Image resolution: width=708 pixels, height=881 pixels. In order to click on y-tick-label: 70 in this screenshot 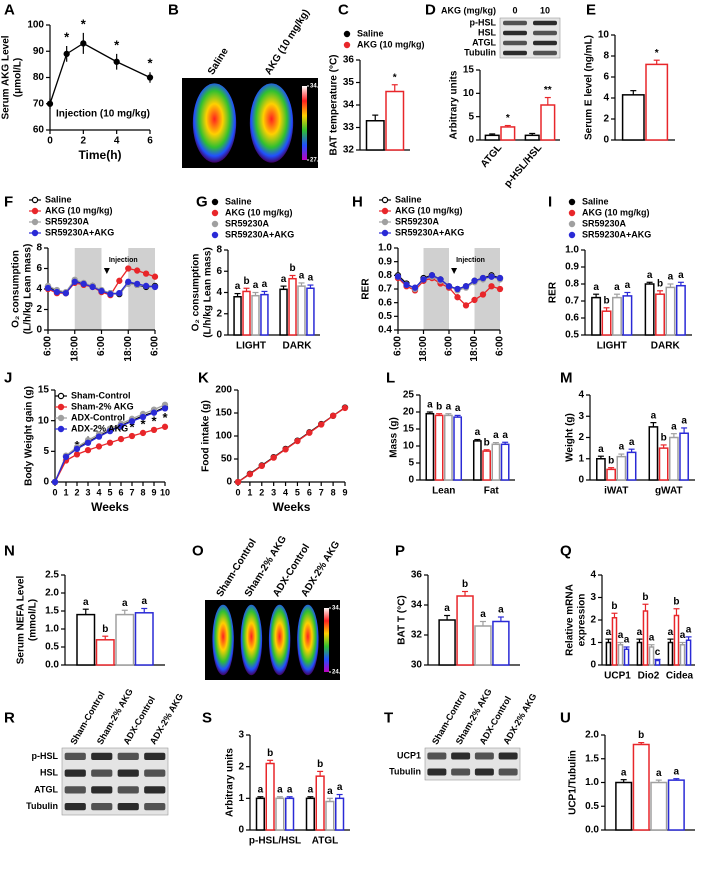, I will do `click(39, 103)`.